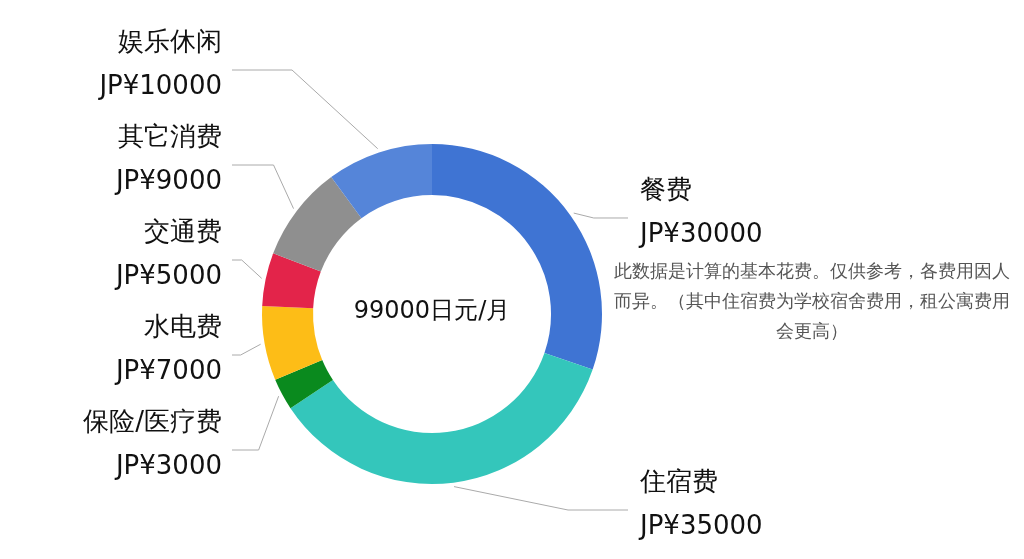 The image size is (1024, 559). What do you see at coordinates (183, 230) in the screenshot?
I see `slice-label: 交通费` at bounding box center [183, 230].